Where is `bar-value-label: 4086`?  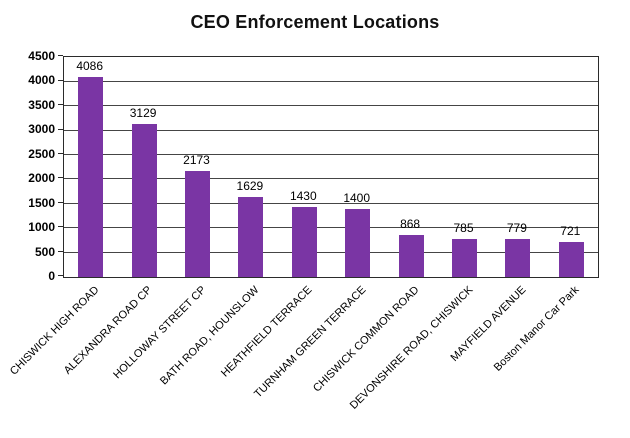
bar-value-label: 4086 is located at coordinates (90, 66).